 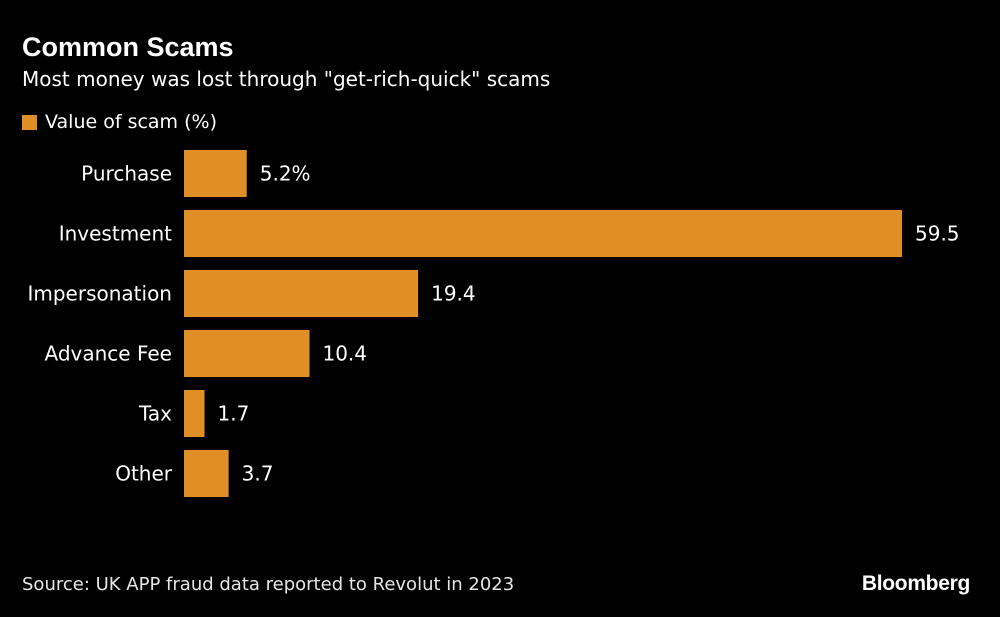 What do you see at coordinates (543, 233) in the screenshot?
I see `bar-investment` at bounding box center [543, 233].